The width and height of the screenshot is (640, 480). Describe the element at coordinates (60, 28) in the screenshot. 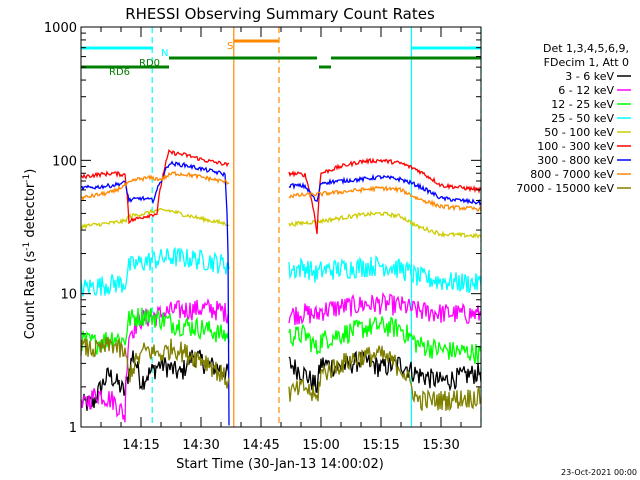

I see `y-tick-label-3: 1000` at that location.